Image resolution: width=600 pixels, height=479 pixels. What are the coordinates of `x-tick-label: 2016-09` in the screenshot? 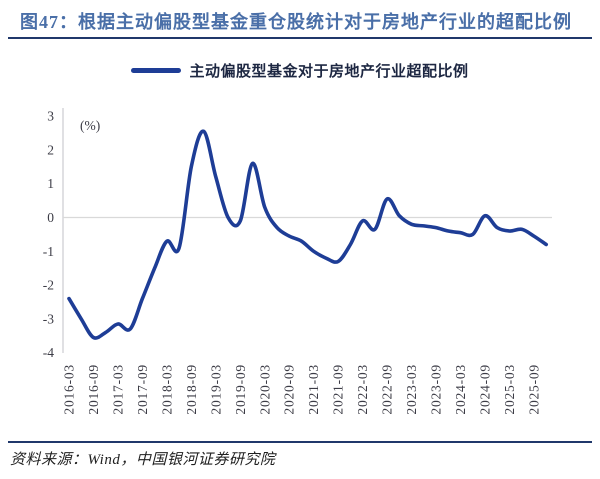 It's located at (93, 389).